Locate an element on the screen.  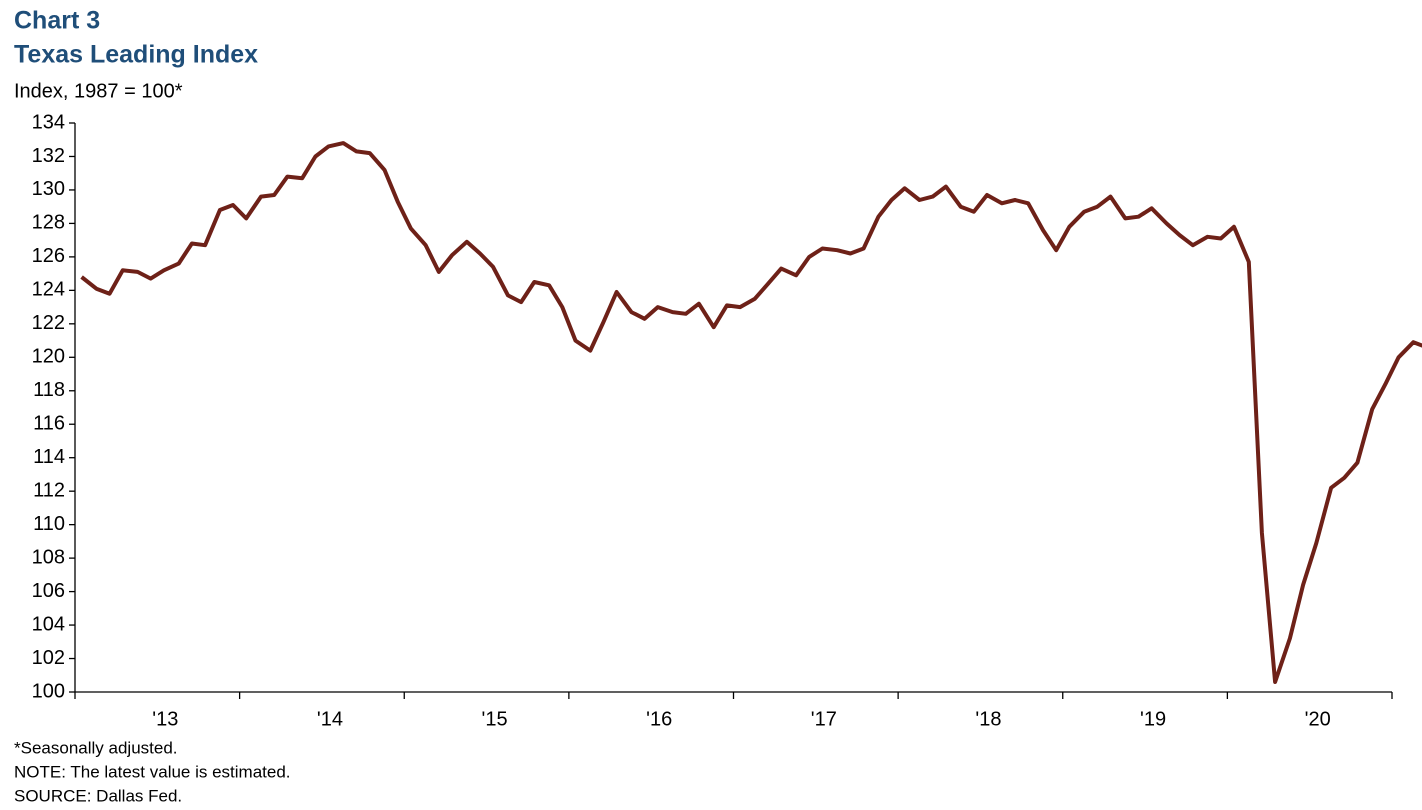
x-tick-label: '20 is located at coordinates (1318, 719).